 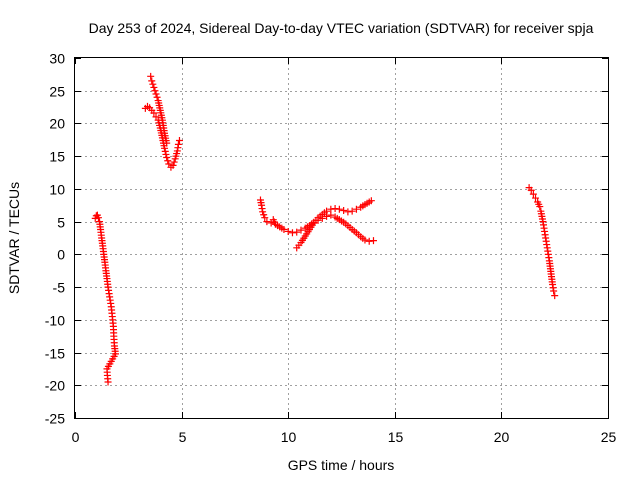 What do you see at coordinates (55, 239) in the screenshot?
I see `y-tick-labels: -25 -20 -15 -10 -5 0 5 10 15 20 25 30` at bounding box center [55, 239].